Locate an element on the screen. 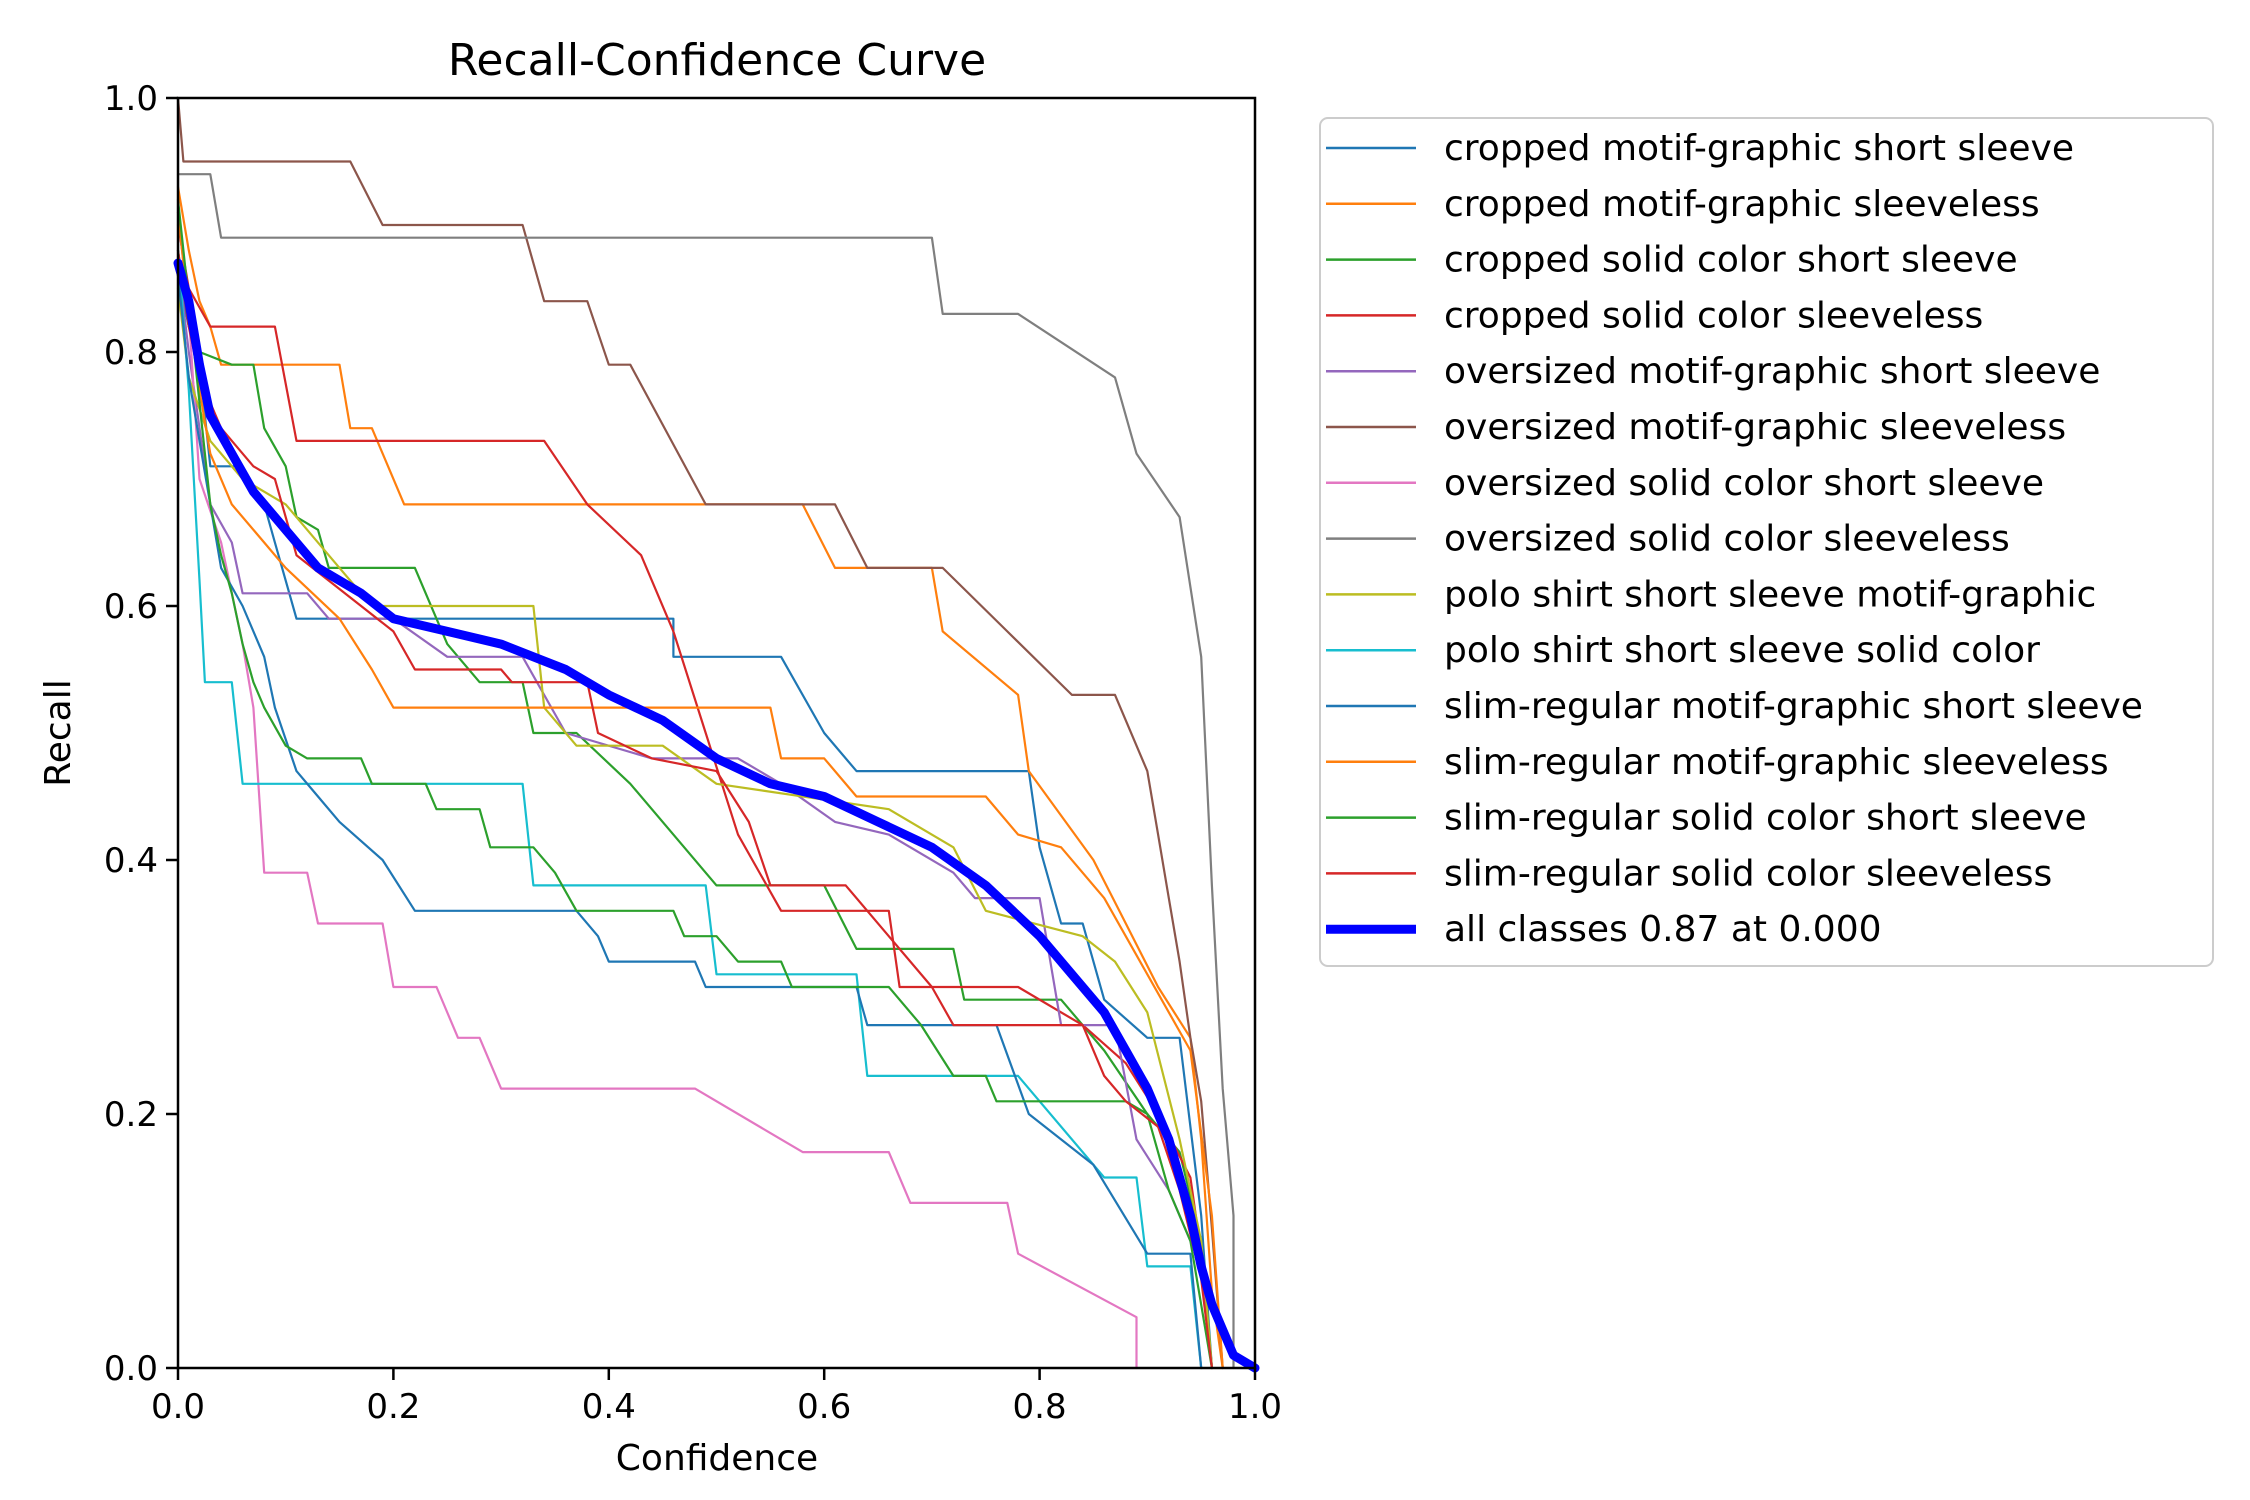 This screenshot has height=1500, width=2250. x-tick-label: 0.2 is located at coordinates (393, 1407).